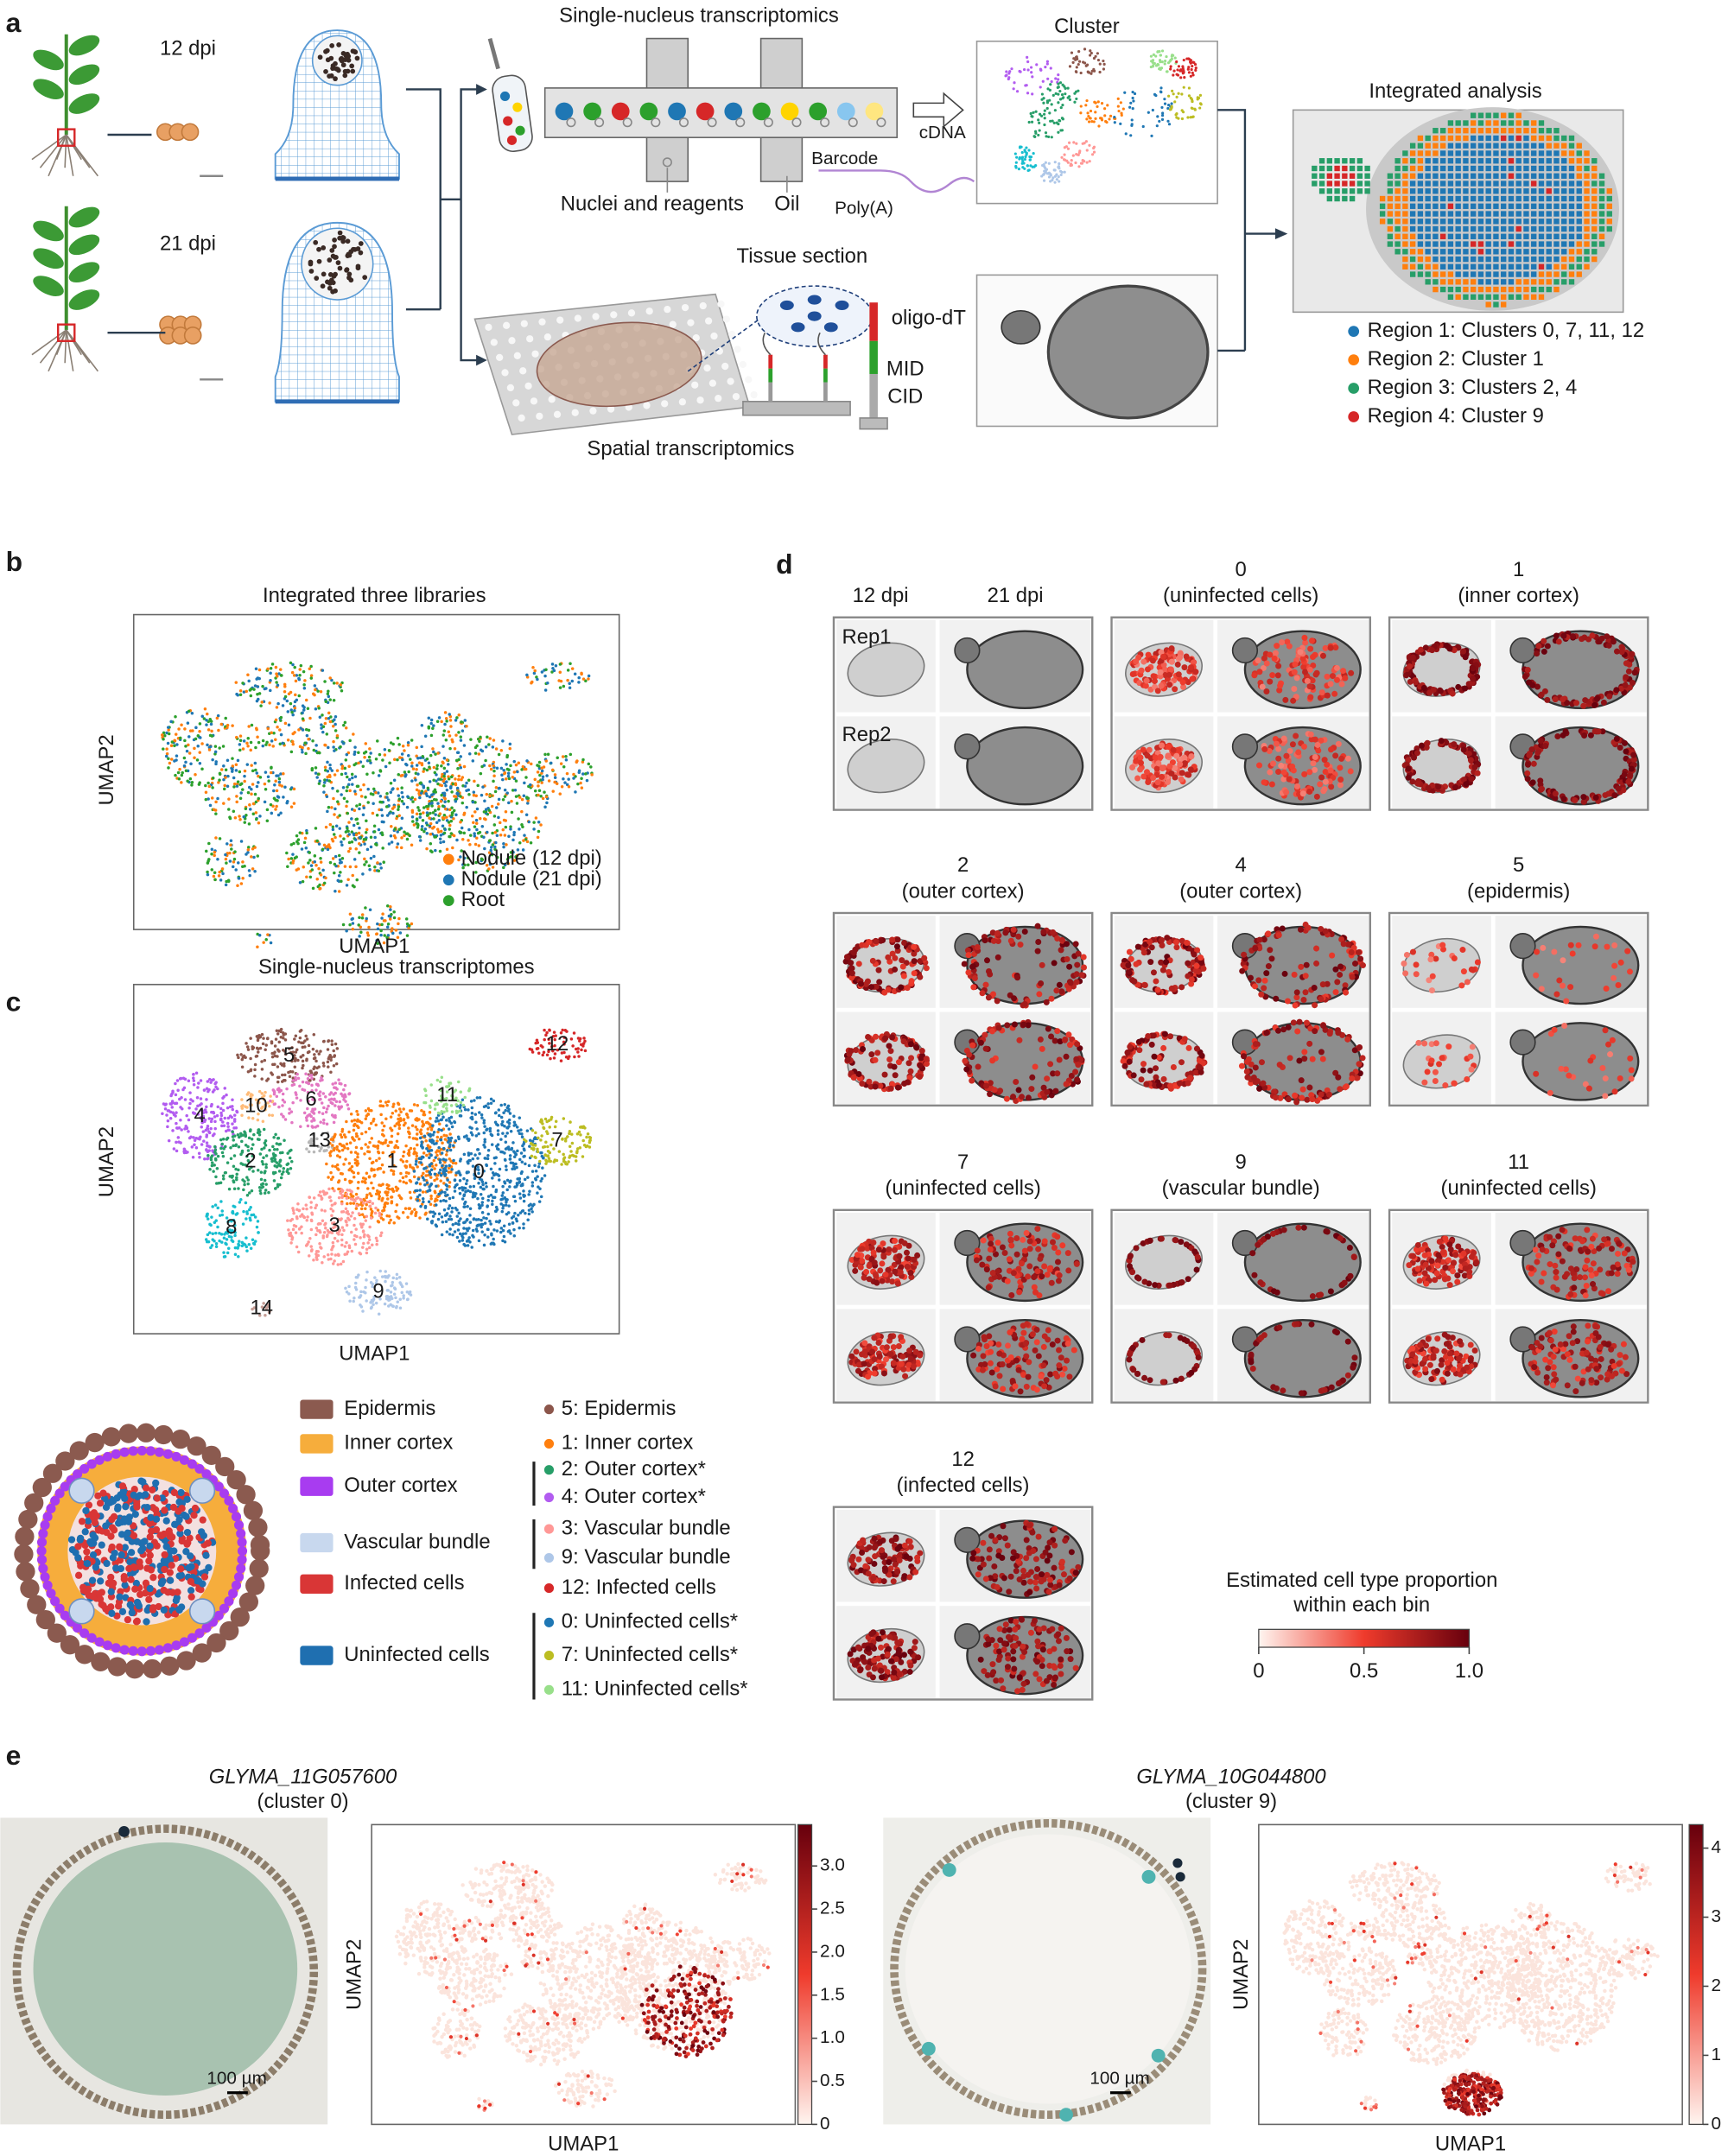 This screenshot has height=2156, width=1728. I want to click on axis-label: UMAP1, so click(374, 946).